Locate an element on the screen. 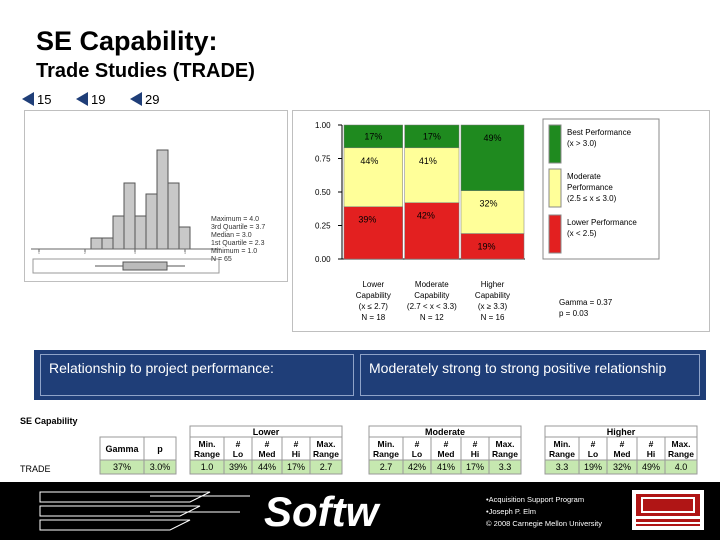 This screenshot has height=540, width=720. table-value-text: 3.0% is located at coordinates (160, 467).